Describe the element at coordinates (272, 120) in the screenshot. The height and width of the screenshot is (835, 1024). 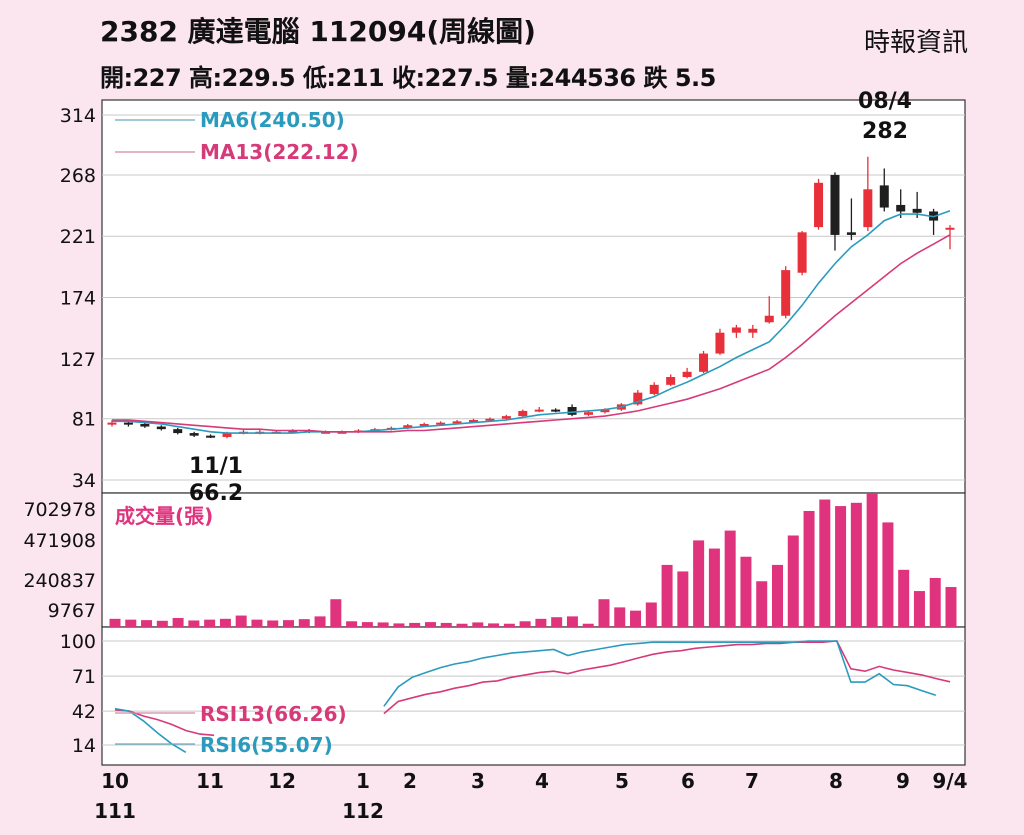
I see `ma6-legend-label: MA6(240.50)` at that location.